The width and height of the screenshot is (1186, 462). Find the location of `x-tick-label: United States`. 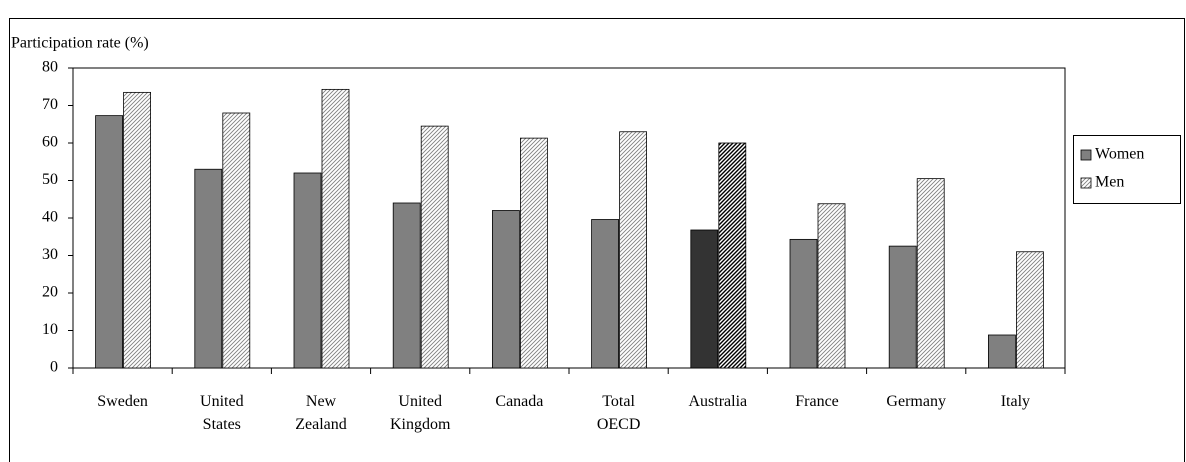

x-tick-label: United States is located at coordinates (222, 413).